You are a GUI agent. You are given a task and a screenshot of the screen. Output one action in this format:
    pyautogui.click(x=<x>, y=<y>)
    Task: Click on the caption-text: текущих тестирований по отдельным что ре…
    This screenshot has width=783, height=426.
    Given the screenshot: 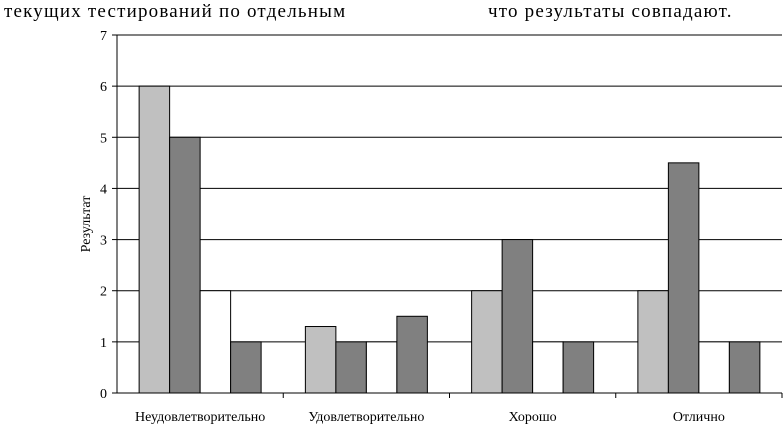 What is the action you would take?
    pyautogui.click(x=391, y=13)
    